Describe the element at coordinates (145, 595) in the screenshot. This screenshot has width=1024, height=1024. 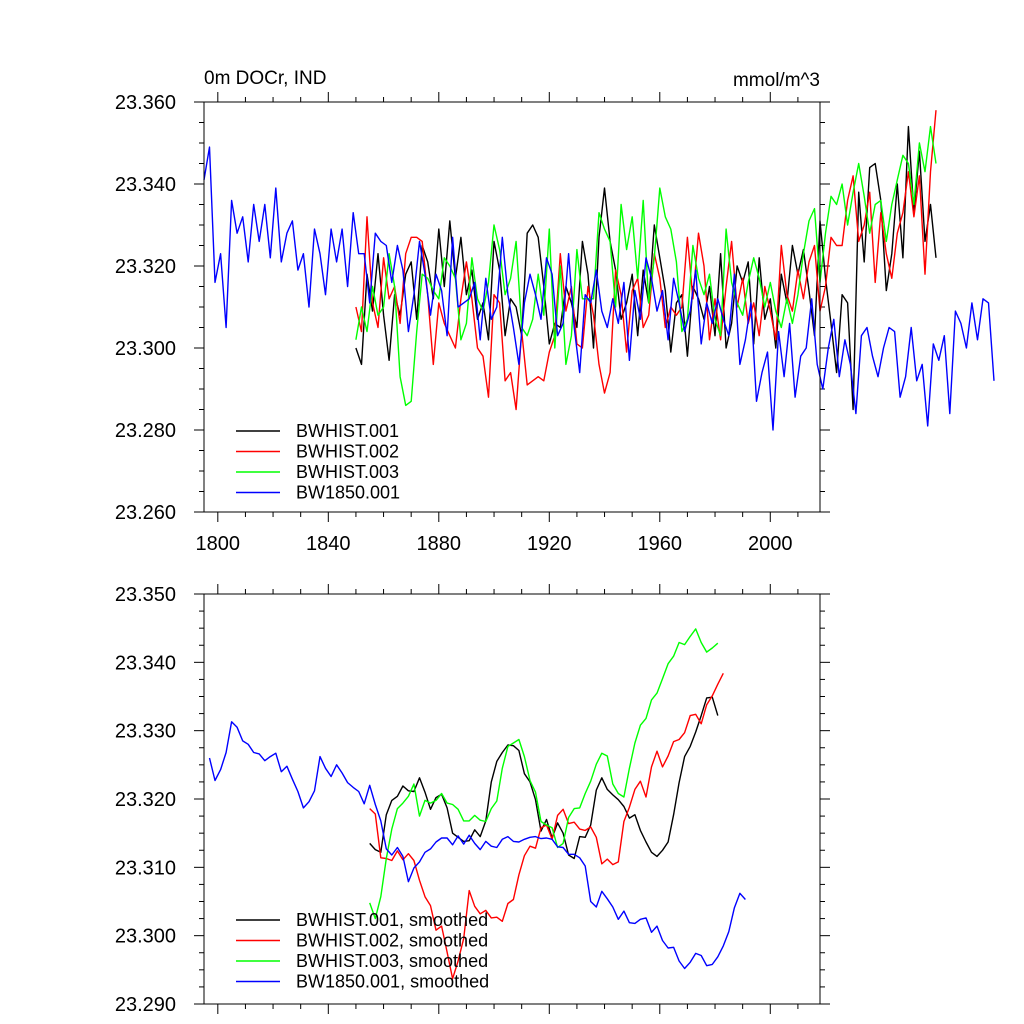
I see `y-tick-label: 23.350` at that location.